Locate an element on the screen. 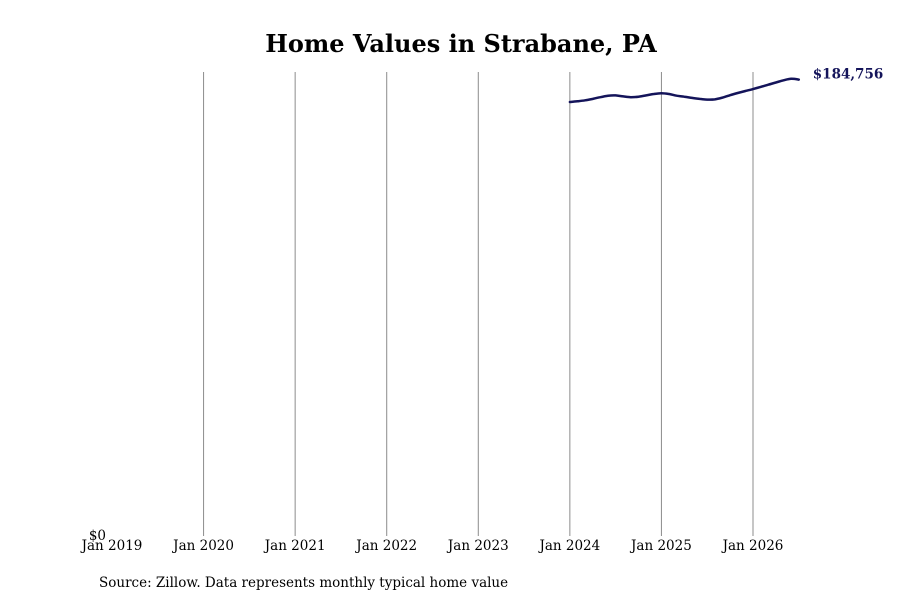 Image resolution: width=900 pixels, height=600 pixels. x-tick-label: Jan 2021 is located at coordinates (294, 546).